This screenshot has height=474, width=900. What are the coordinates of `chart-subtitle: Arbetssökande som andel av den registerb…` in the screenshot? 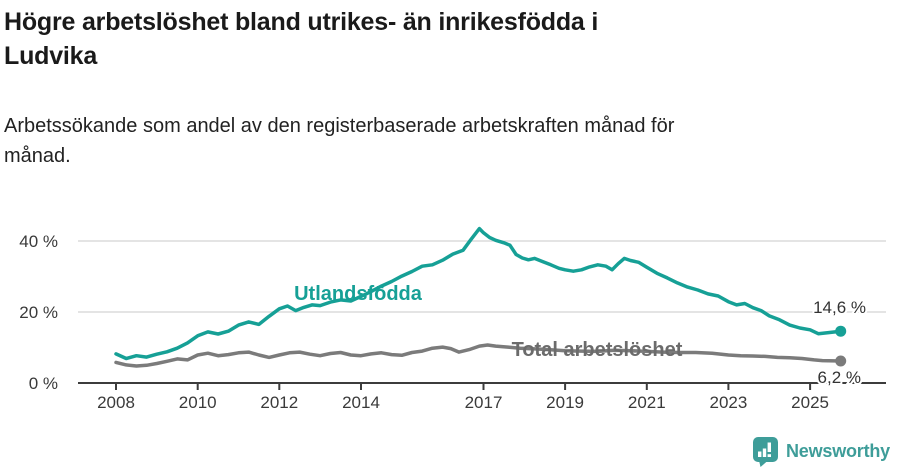 It's located at (434, 141).